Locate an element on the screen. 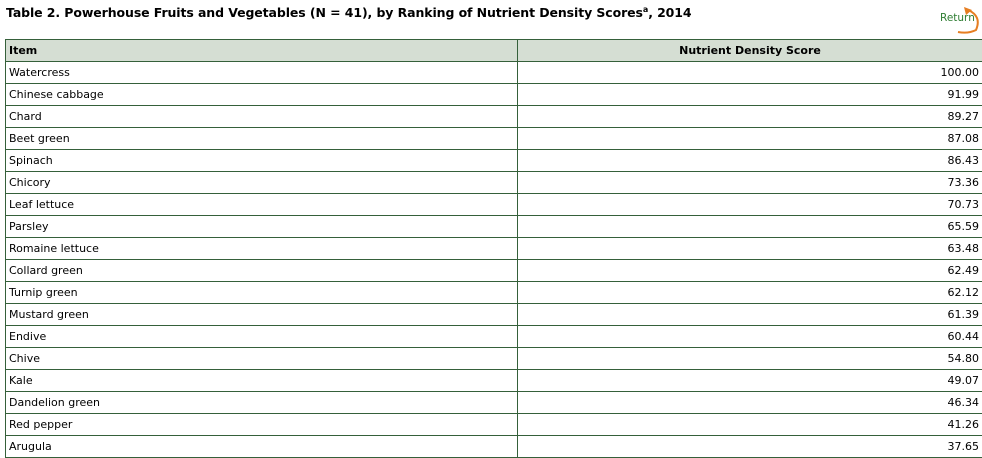 The height and width of the screenshot is (458, 982). table-row: Red pepper 41.26 is located at coordinates (493, 424).